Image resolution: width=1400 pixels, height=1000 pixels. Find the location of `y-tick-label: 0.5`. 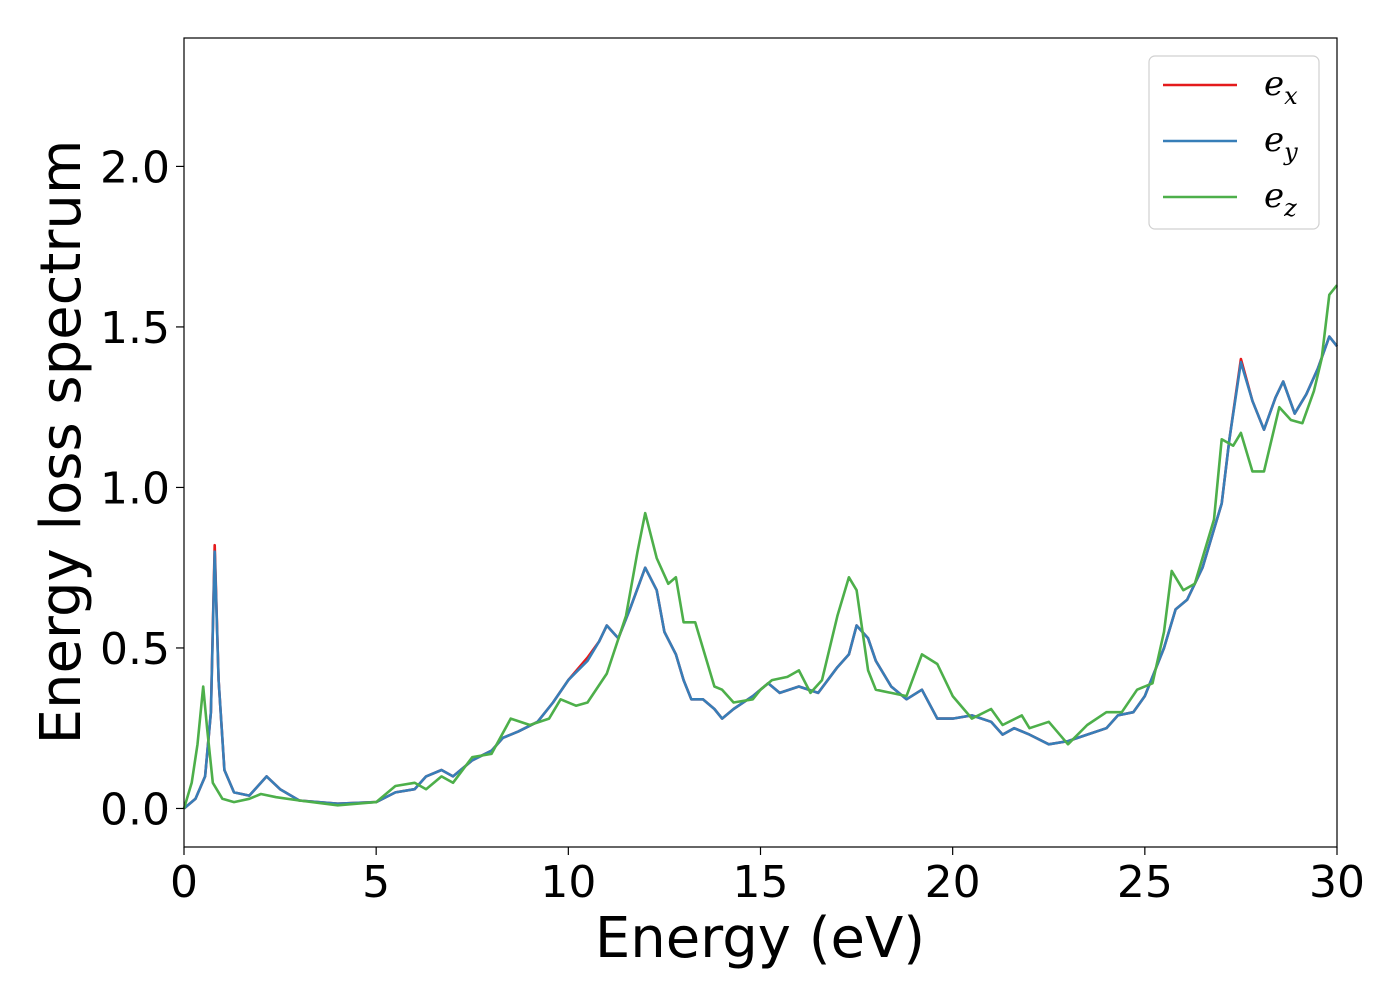

y-tick-label: 0.5 is located at coordinates (135, 649).